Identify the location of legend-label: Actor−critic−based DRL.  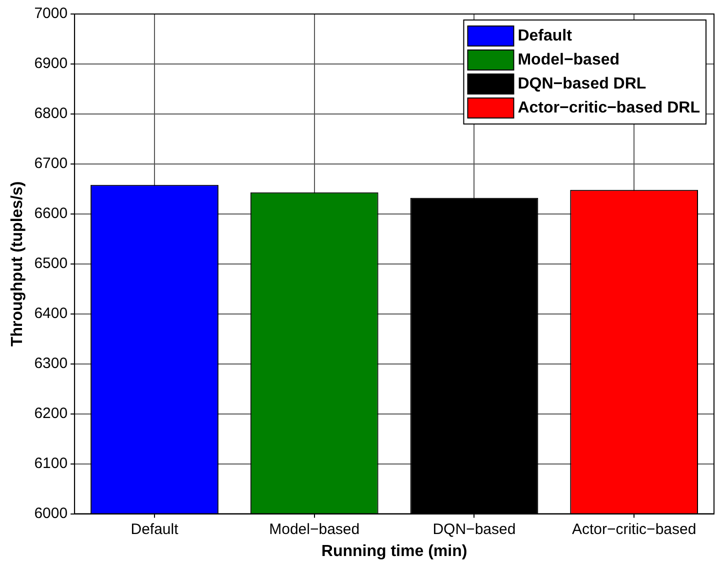
(609, 107).